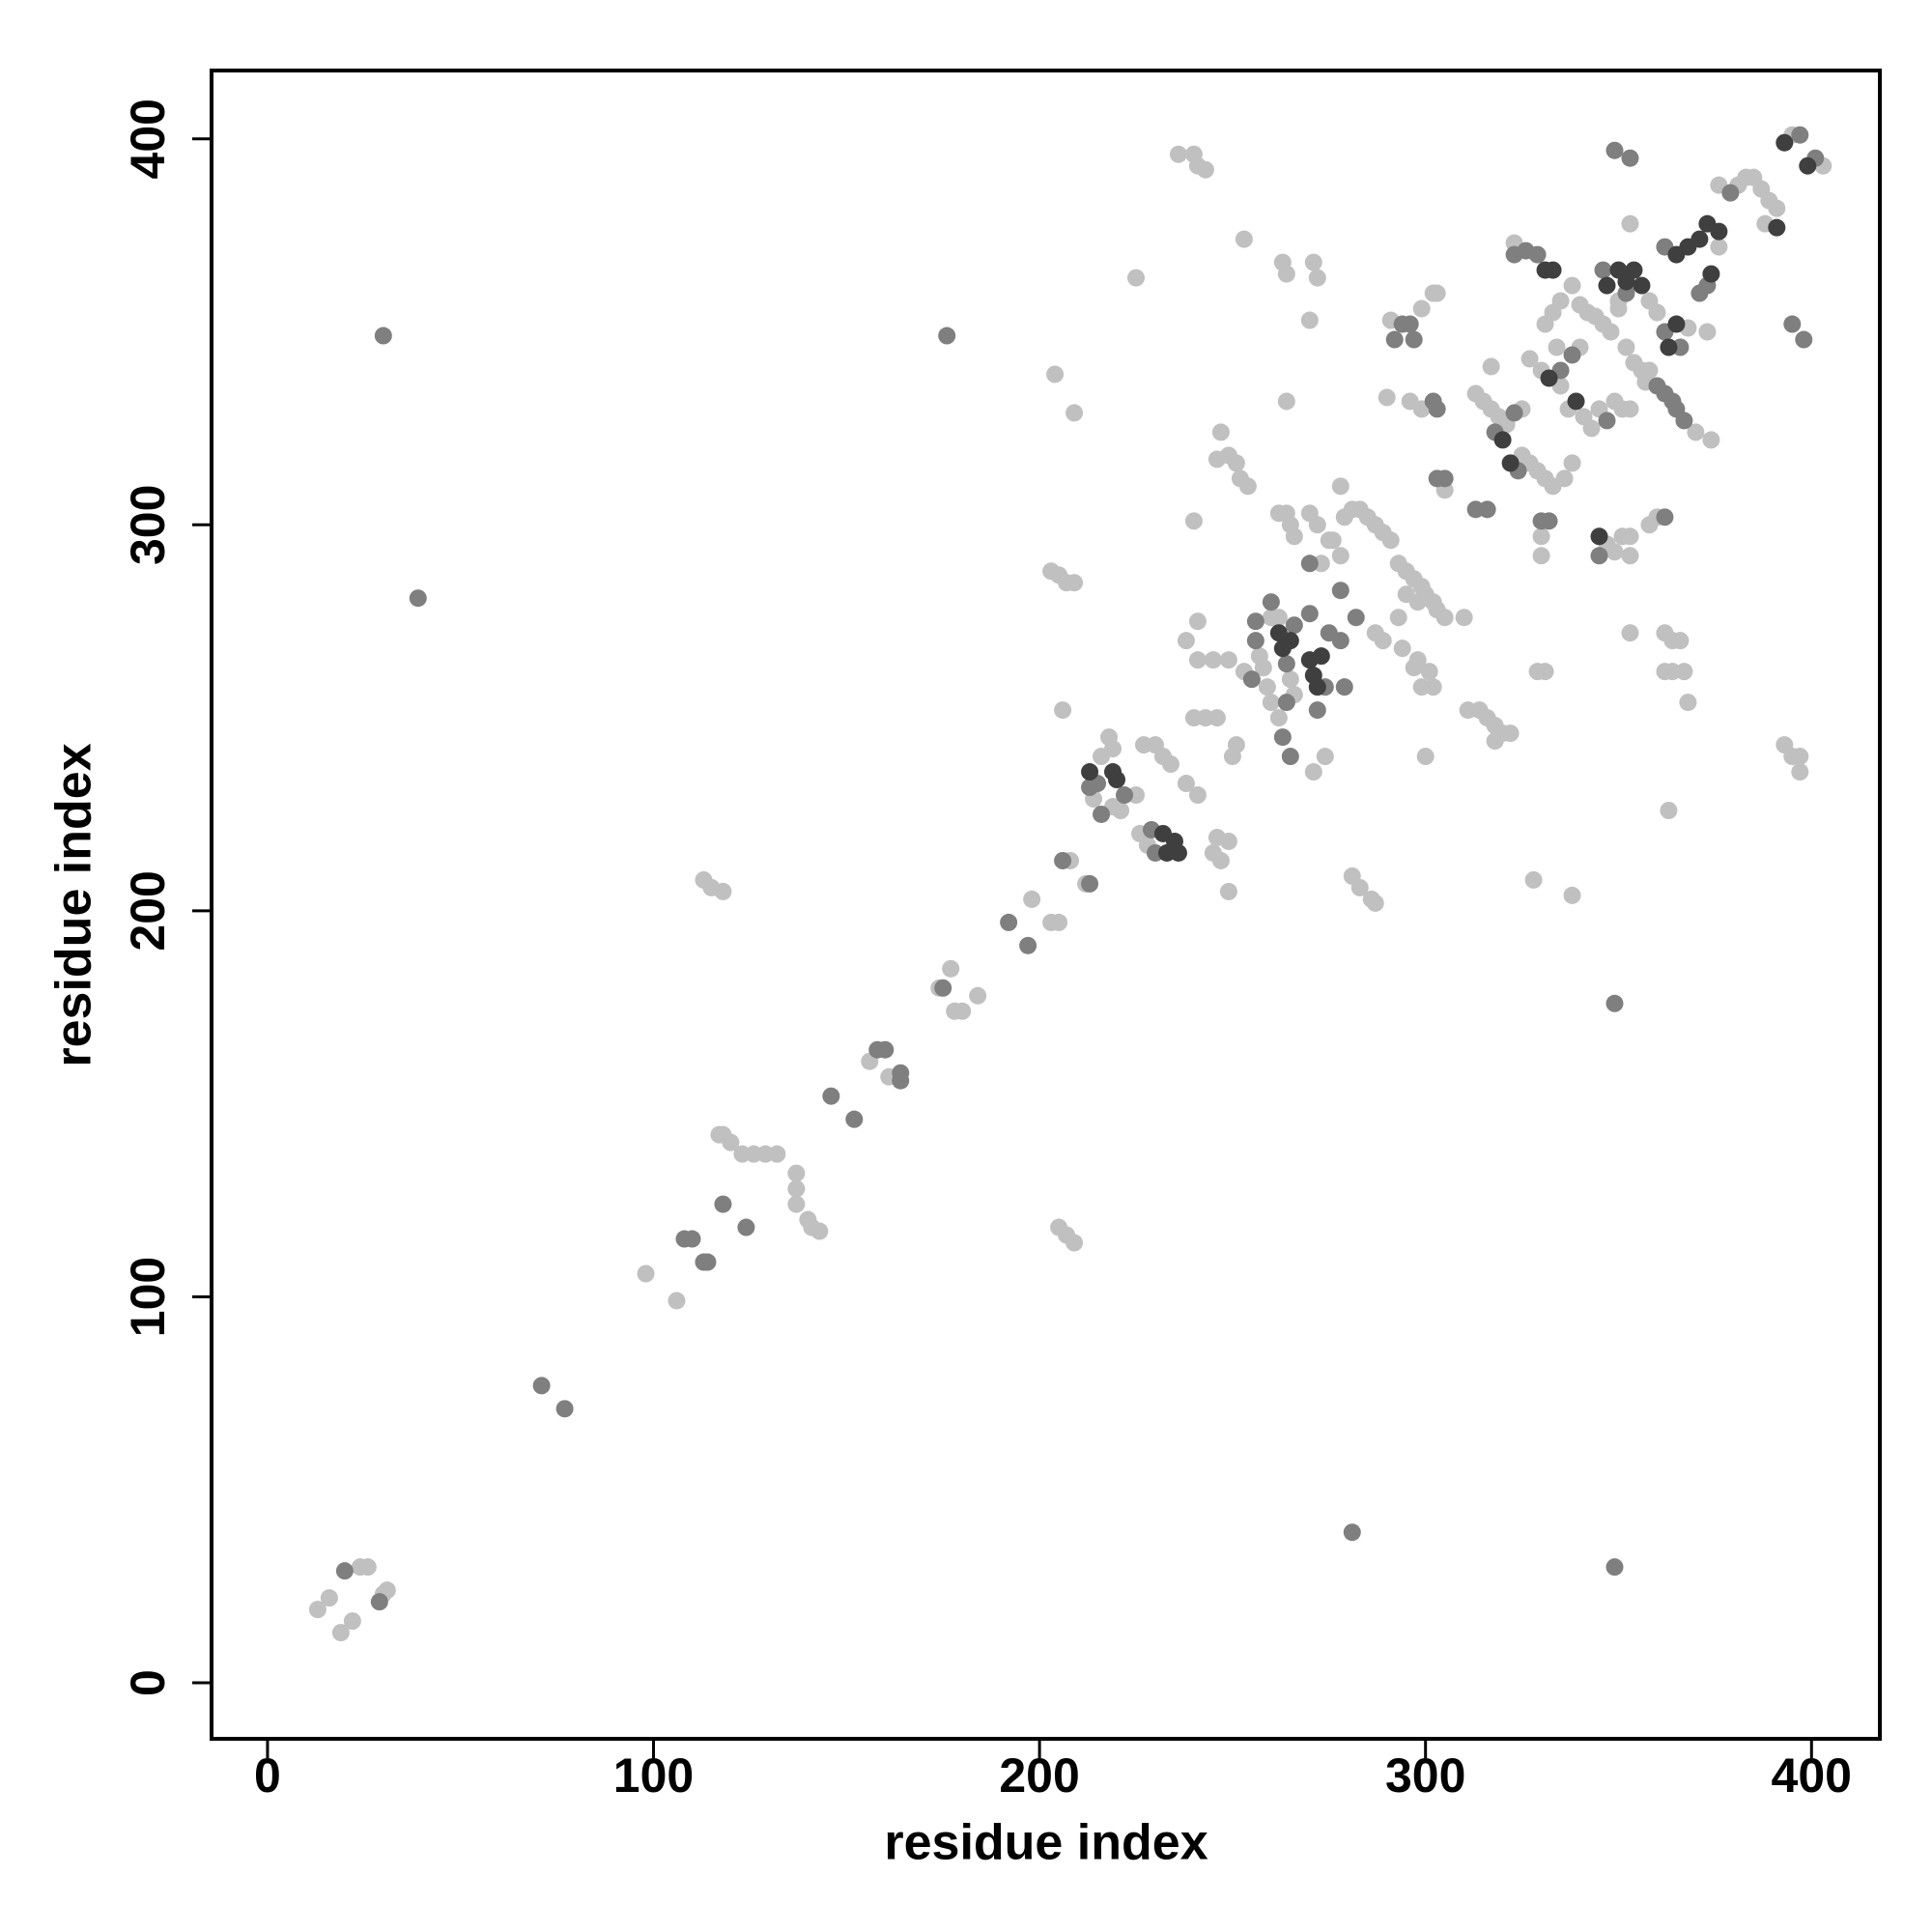 This screenshot has height=1932, width=1932. Describe the element at coordinates (148, 525) in the screenshot. I see `y-tick-label: 300` at that location.